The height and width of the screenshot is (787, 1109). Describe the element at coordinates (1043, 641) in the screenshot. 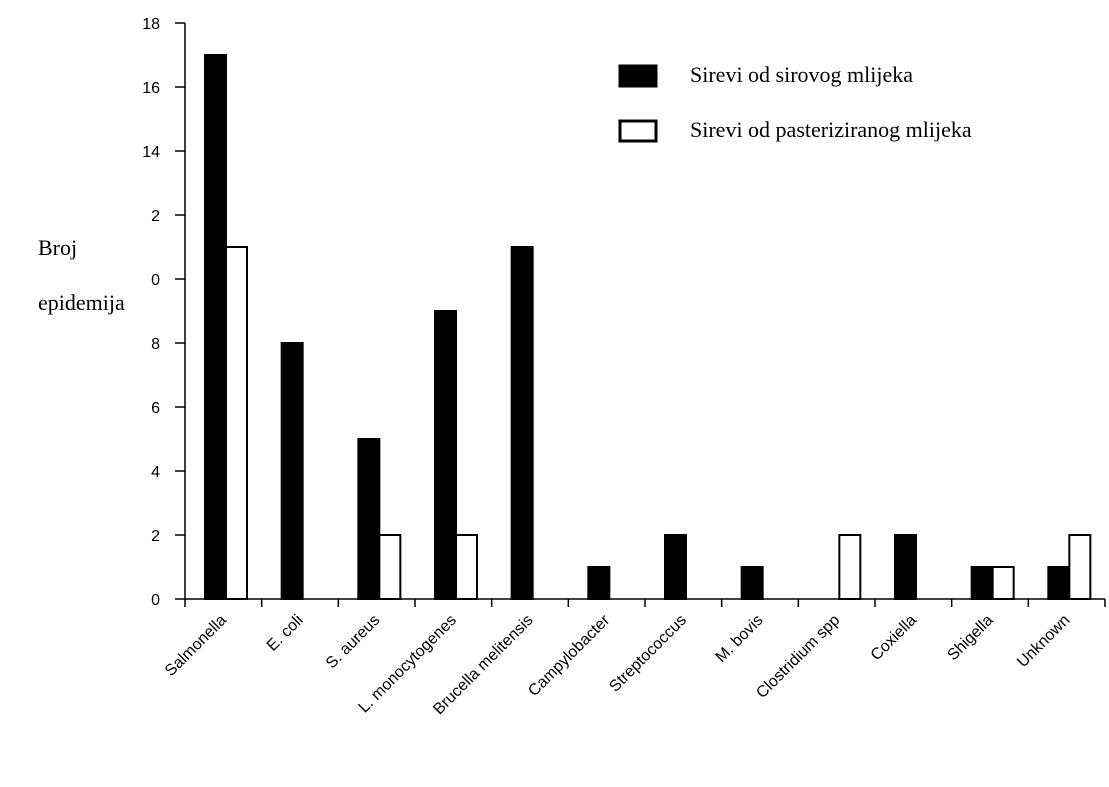

I see `x-tick-label: Unknown` at that location.